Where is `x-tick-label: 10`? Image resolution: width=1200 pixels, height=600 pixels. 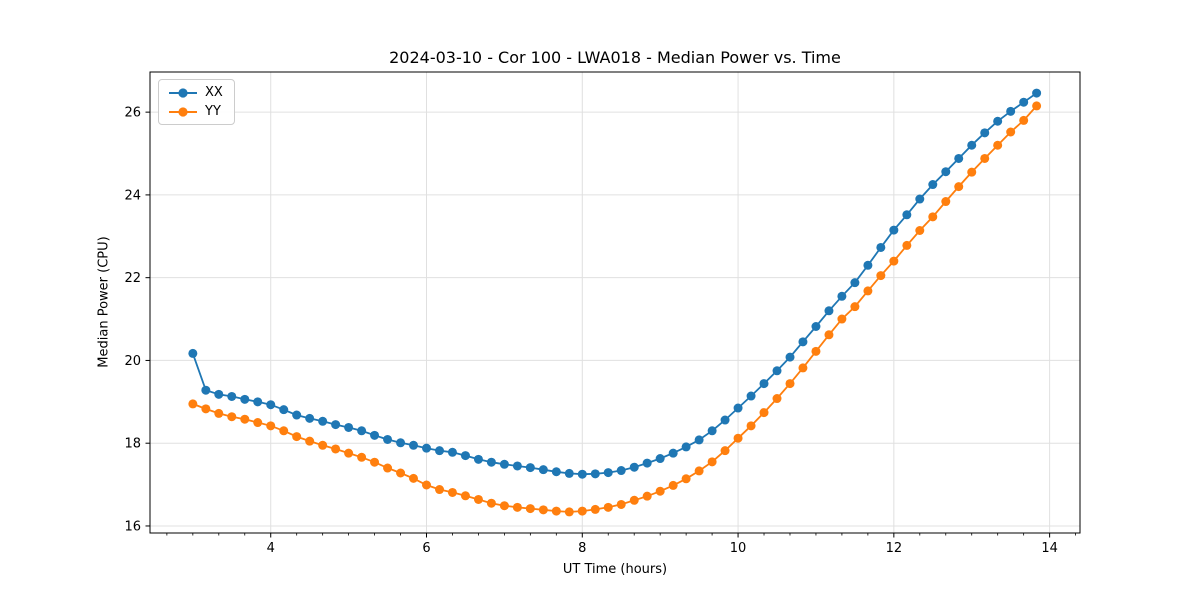
x-tick-label: 10 is located at coordinates (738, 548).